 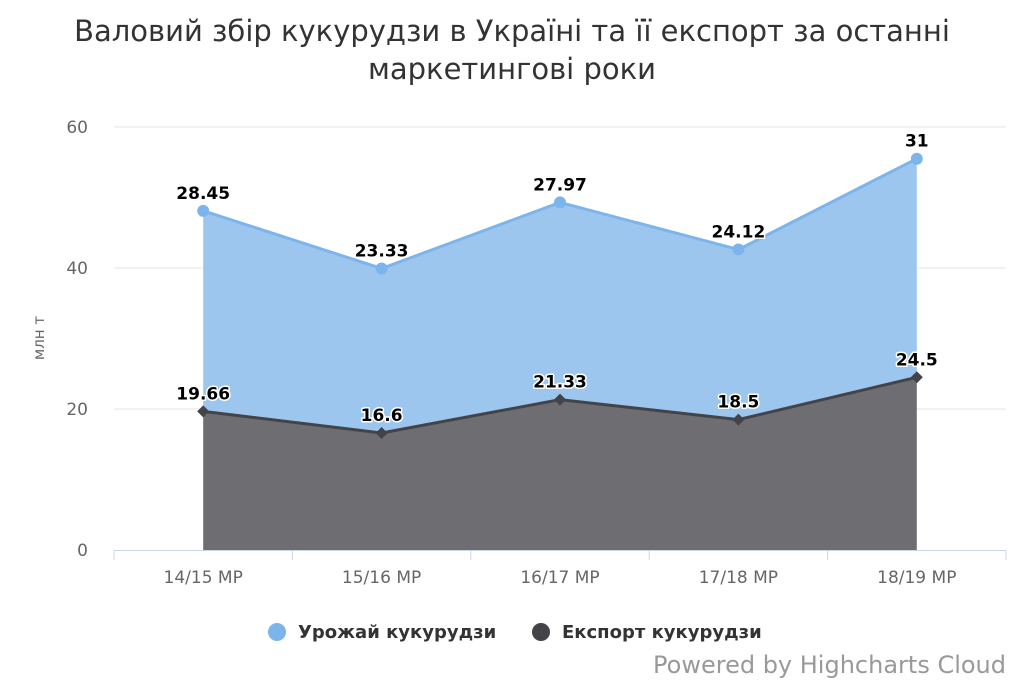 What do you see at coordinates (916, 578) in the screenshot?
I see `x-tick-label: 18/19 МР` at bounding box center [916, 578].